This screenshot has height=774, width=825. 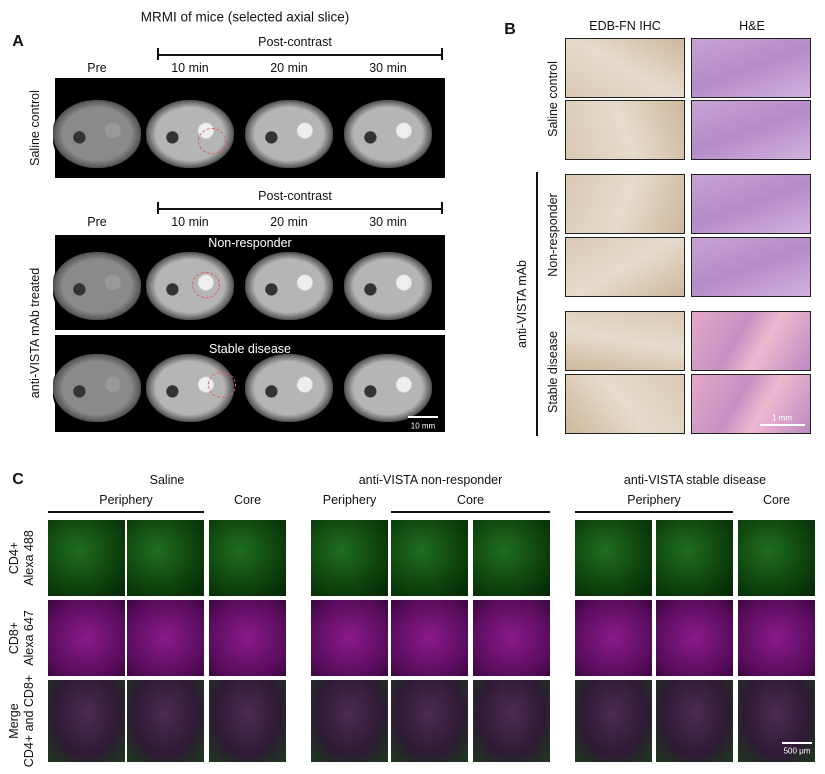 I want to click on panel-letter: C, so click(x=18, y=479).